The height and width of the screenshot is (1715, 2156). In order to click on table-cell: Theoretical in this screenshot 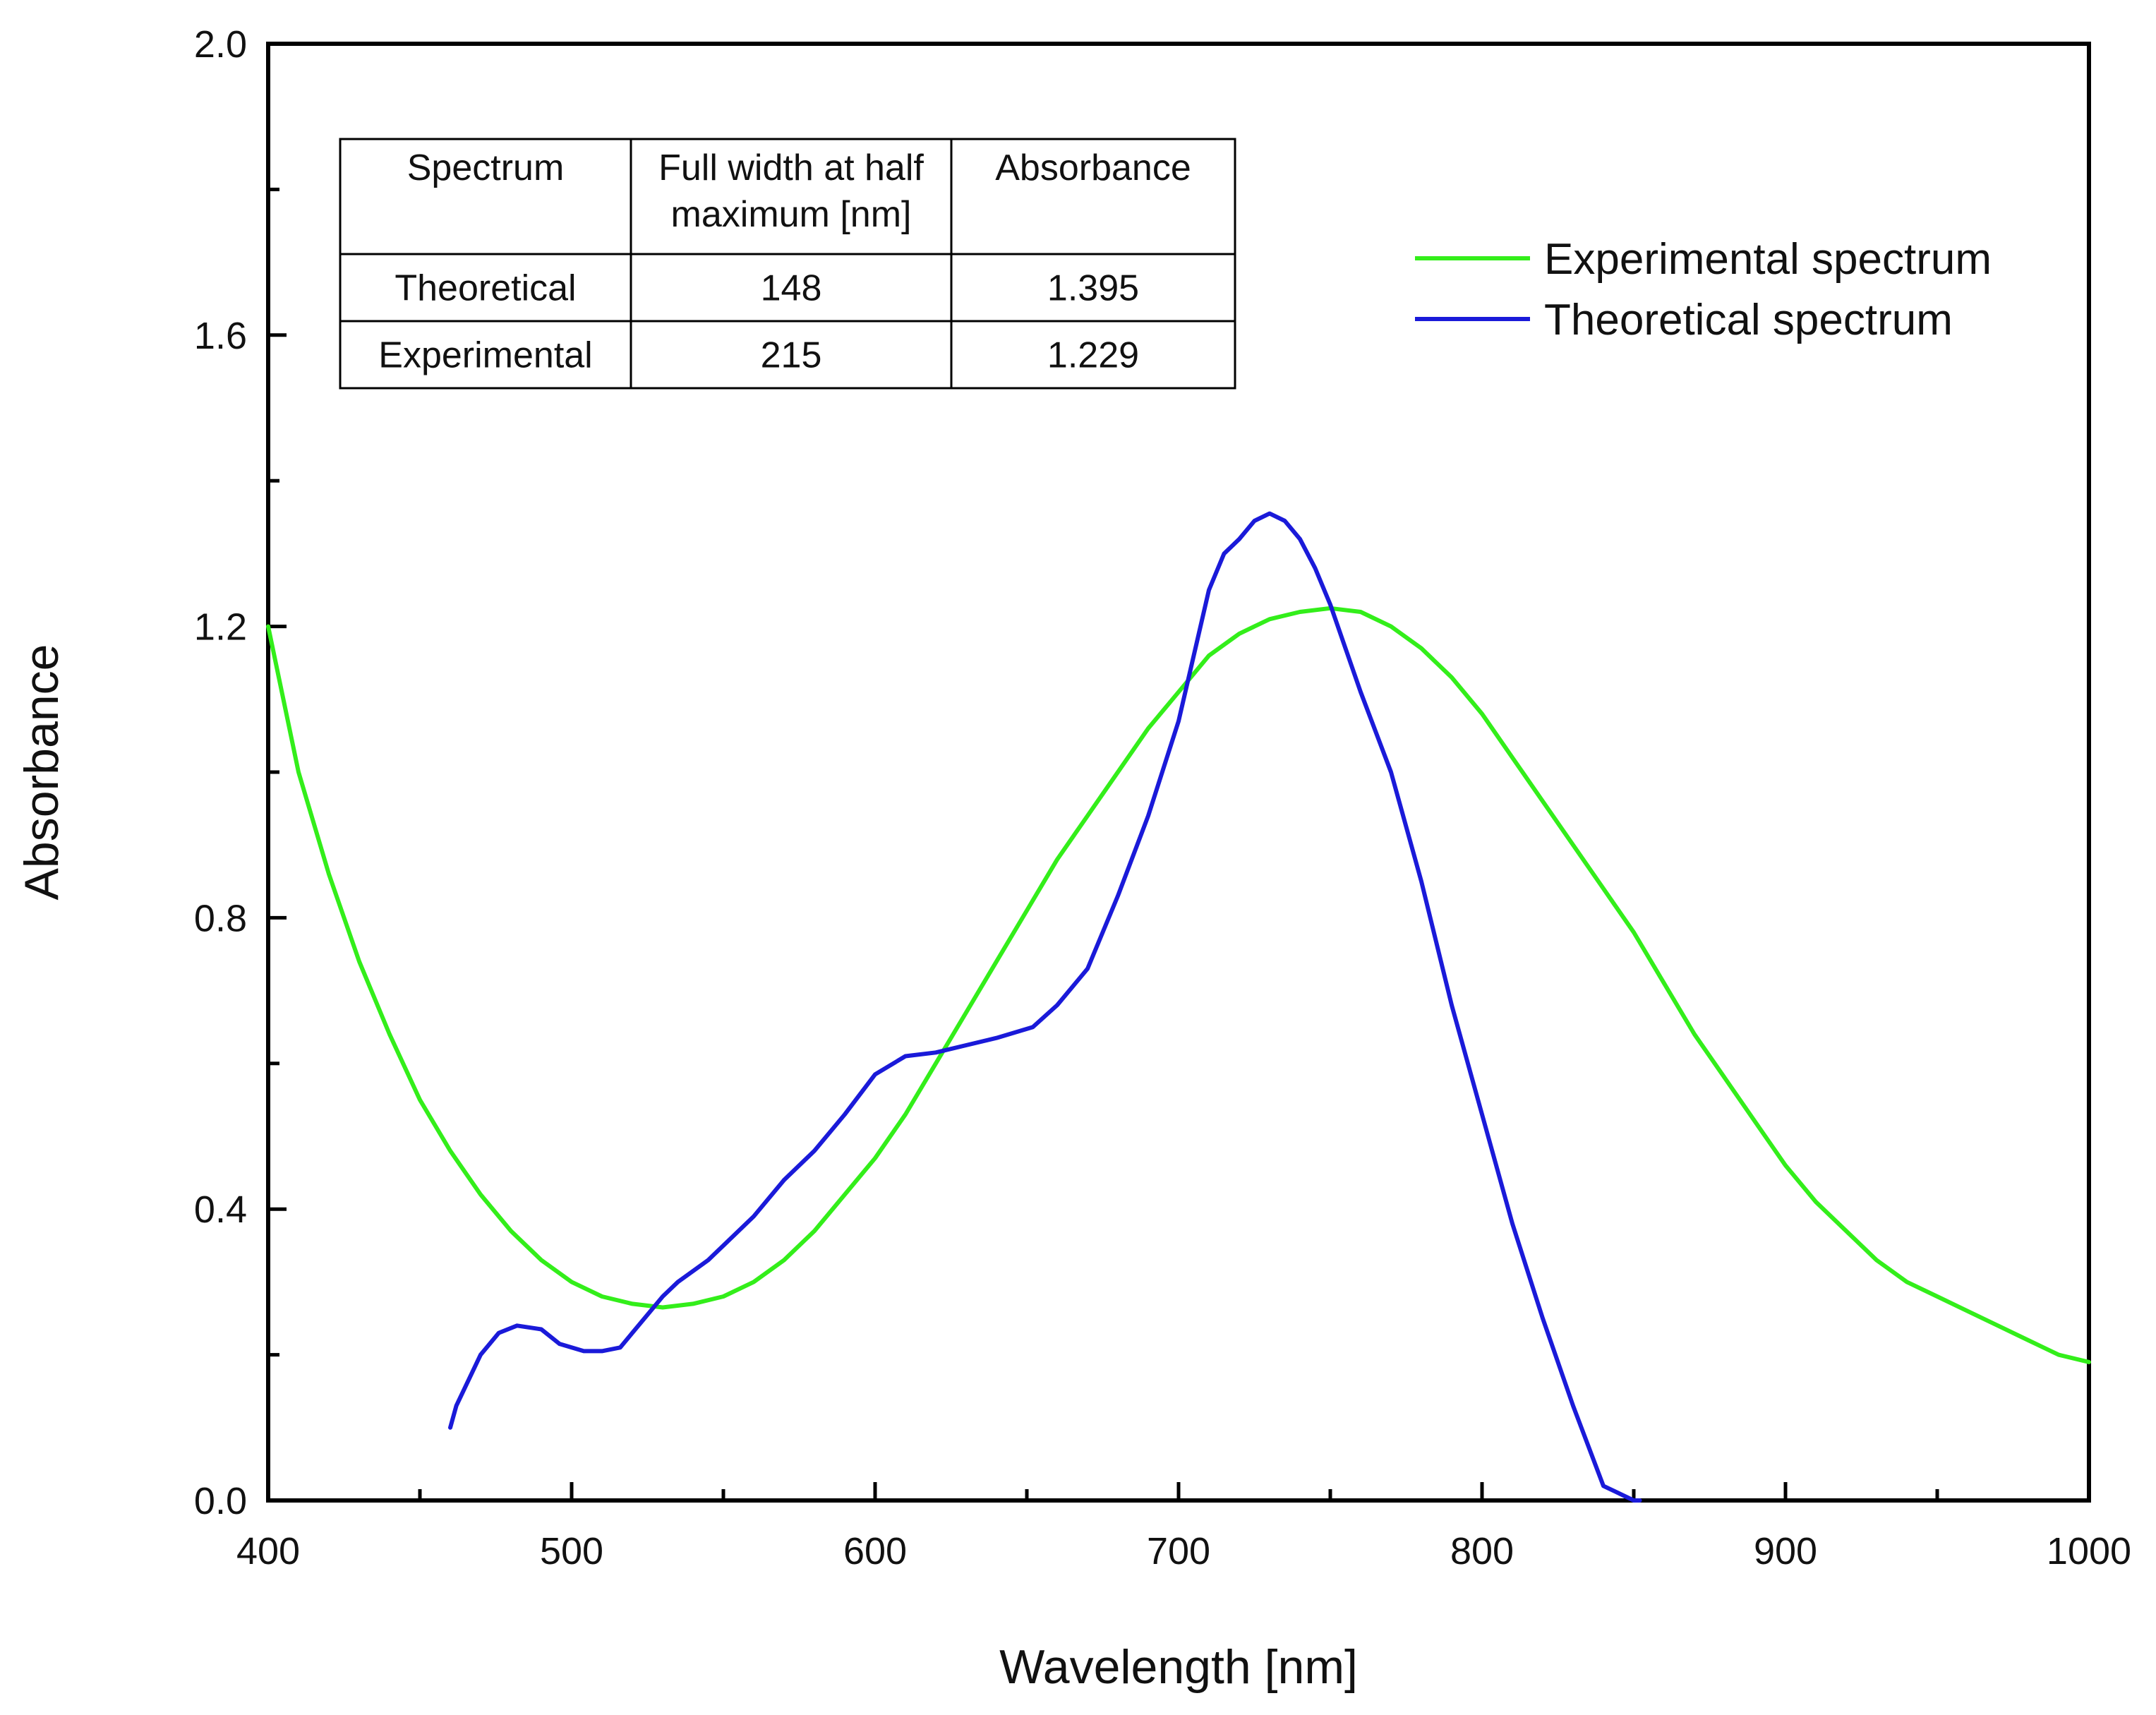, I will do `click(485, 288)`.